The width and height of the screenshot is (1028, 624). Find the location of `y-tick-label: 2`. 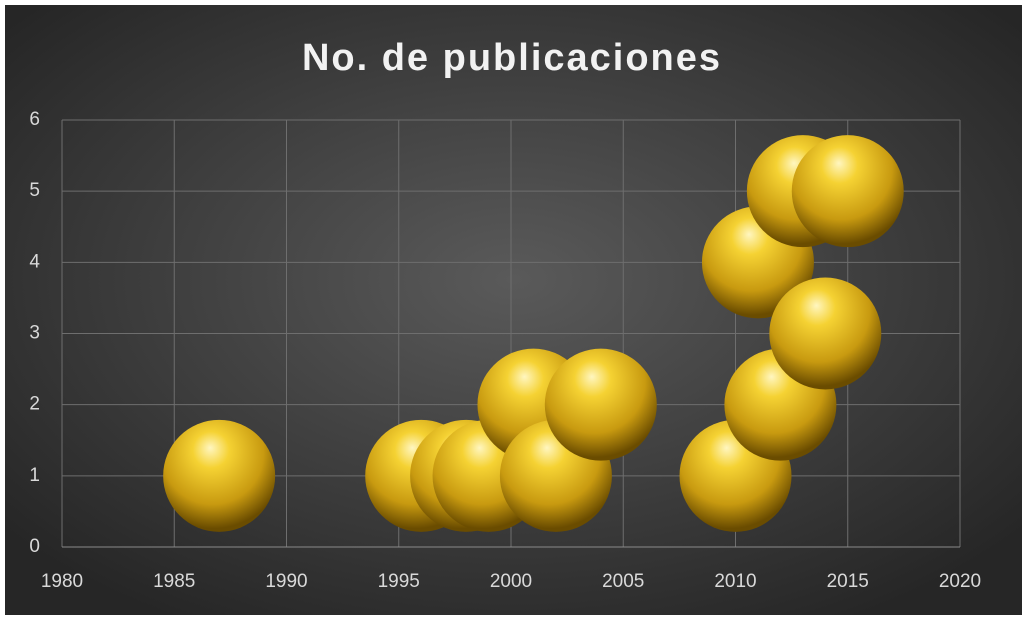

y-tick-label: 2 is located at coordinates (34, 404).